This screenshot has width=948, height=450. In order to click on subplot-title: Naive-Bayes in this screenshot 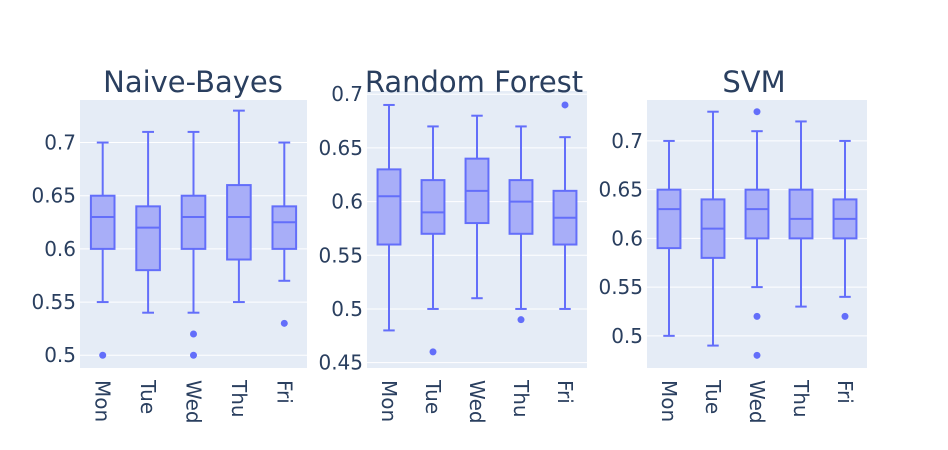, I will do `click(193, 82)`.